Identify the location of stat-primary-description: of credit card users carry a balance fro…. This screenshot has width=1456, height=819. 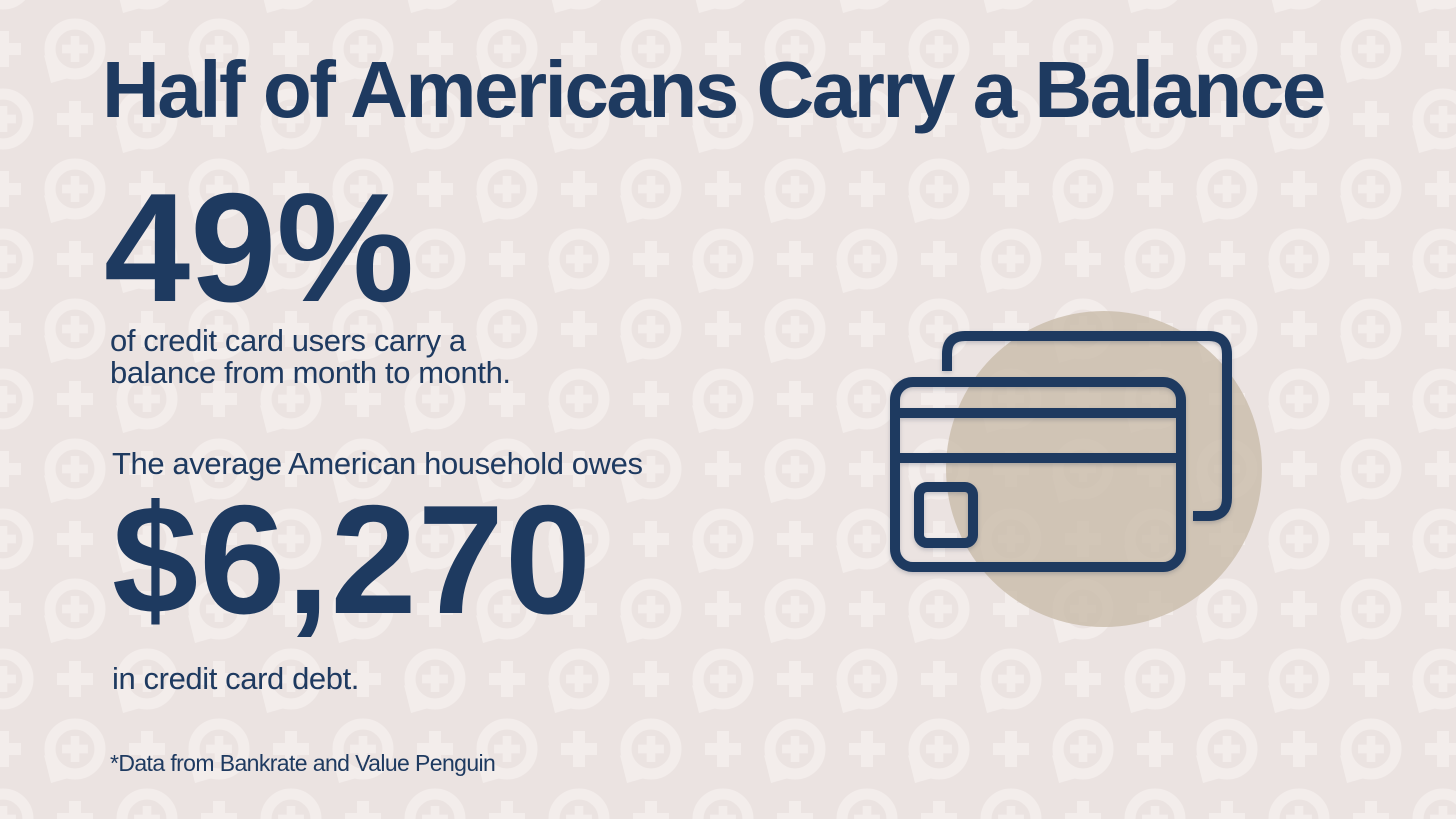
(310, 356).